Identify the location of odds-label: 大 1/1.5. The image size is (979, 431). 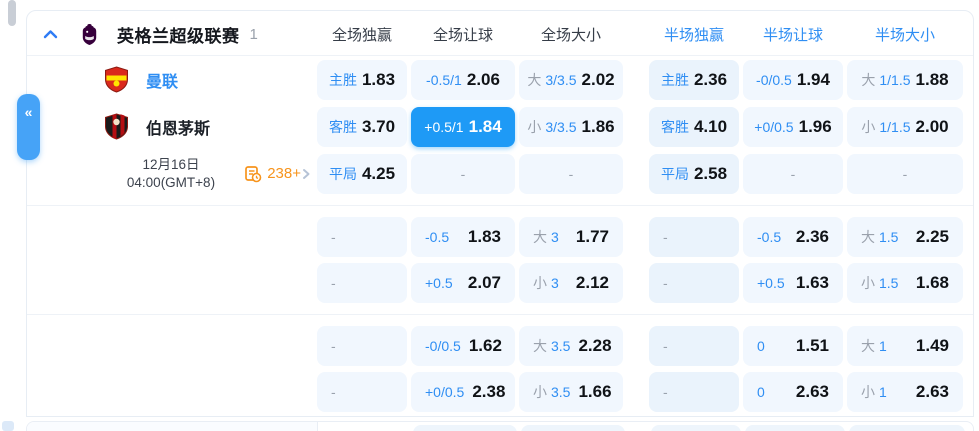
(886, 79).